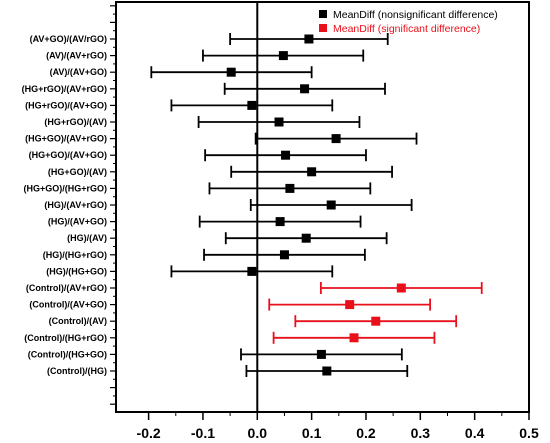 The width and height of the screenshot is (550, 443). What do you see at coordinates (67, 354) in the screenshot?
I see `category-label: (Control)/(HG+GO)` at bounding box center [67, 354].